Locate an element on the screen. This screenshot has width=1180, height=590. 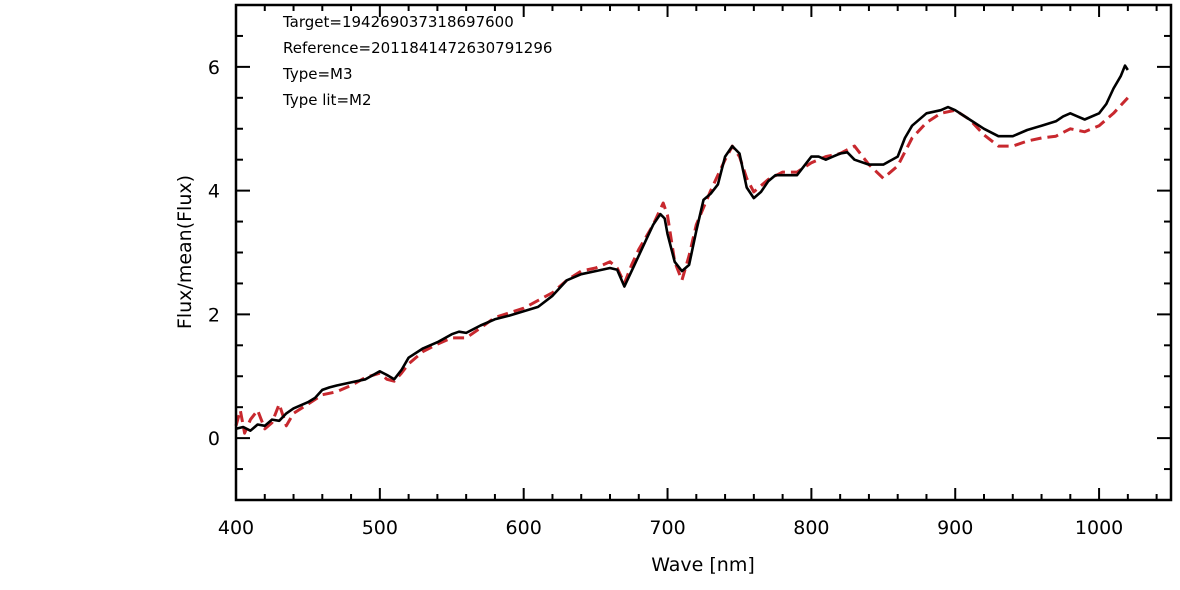
x-tick-label: 600 is located at coordinates (524, 528).